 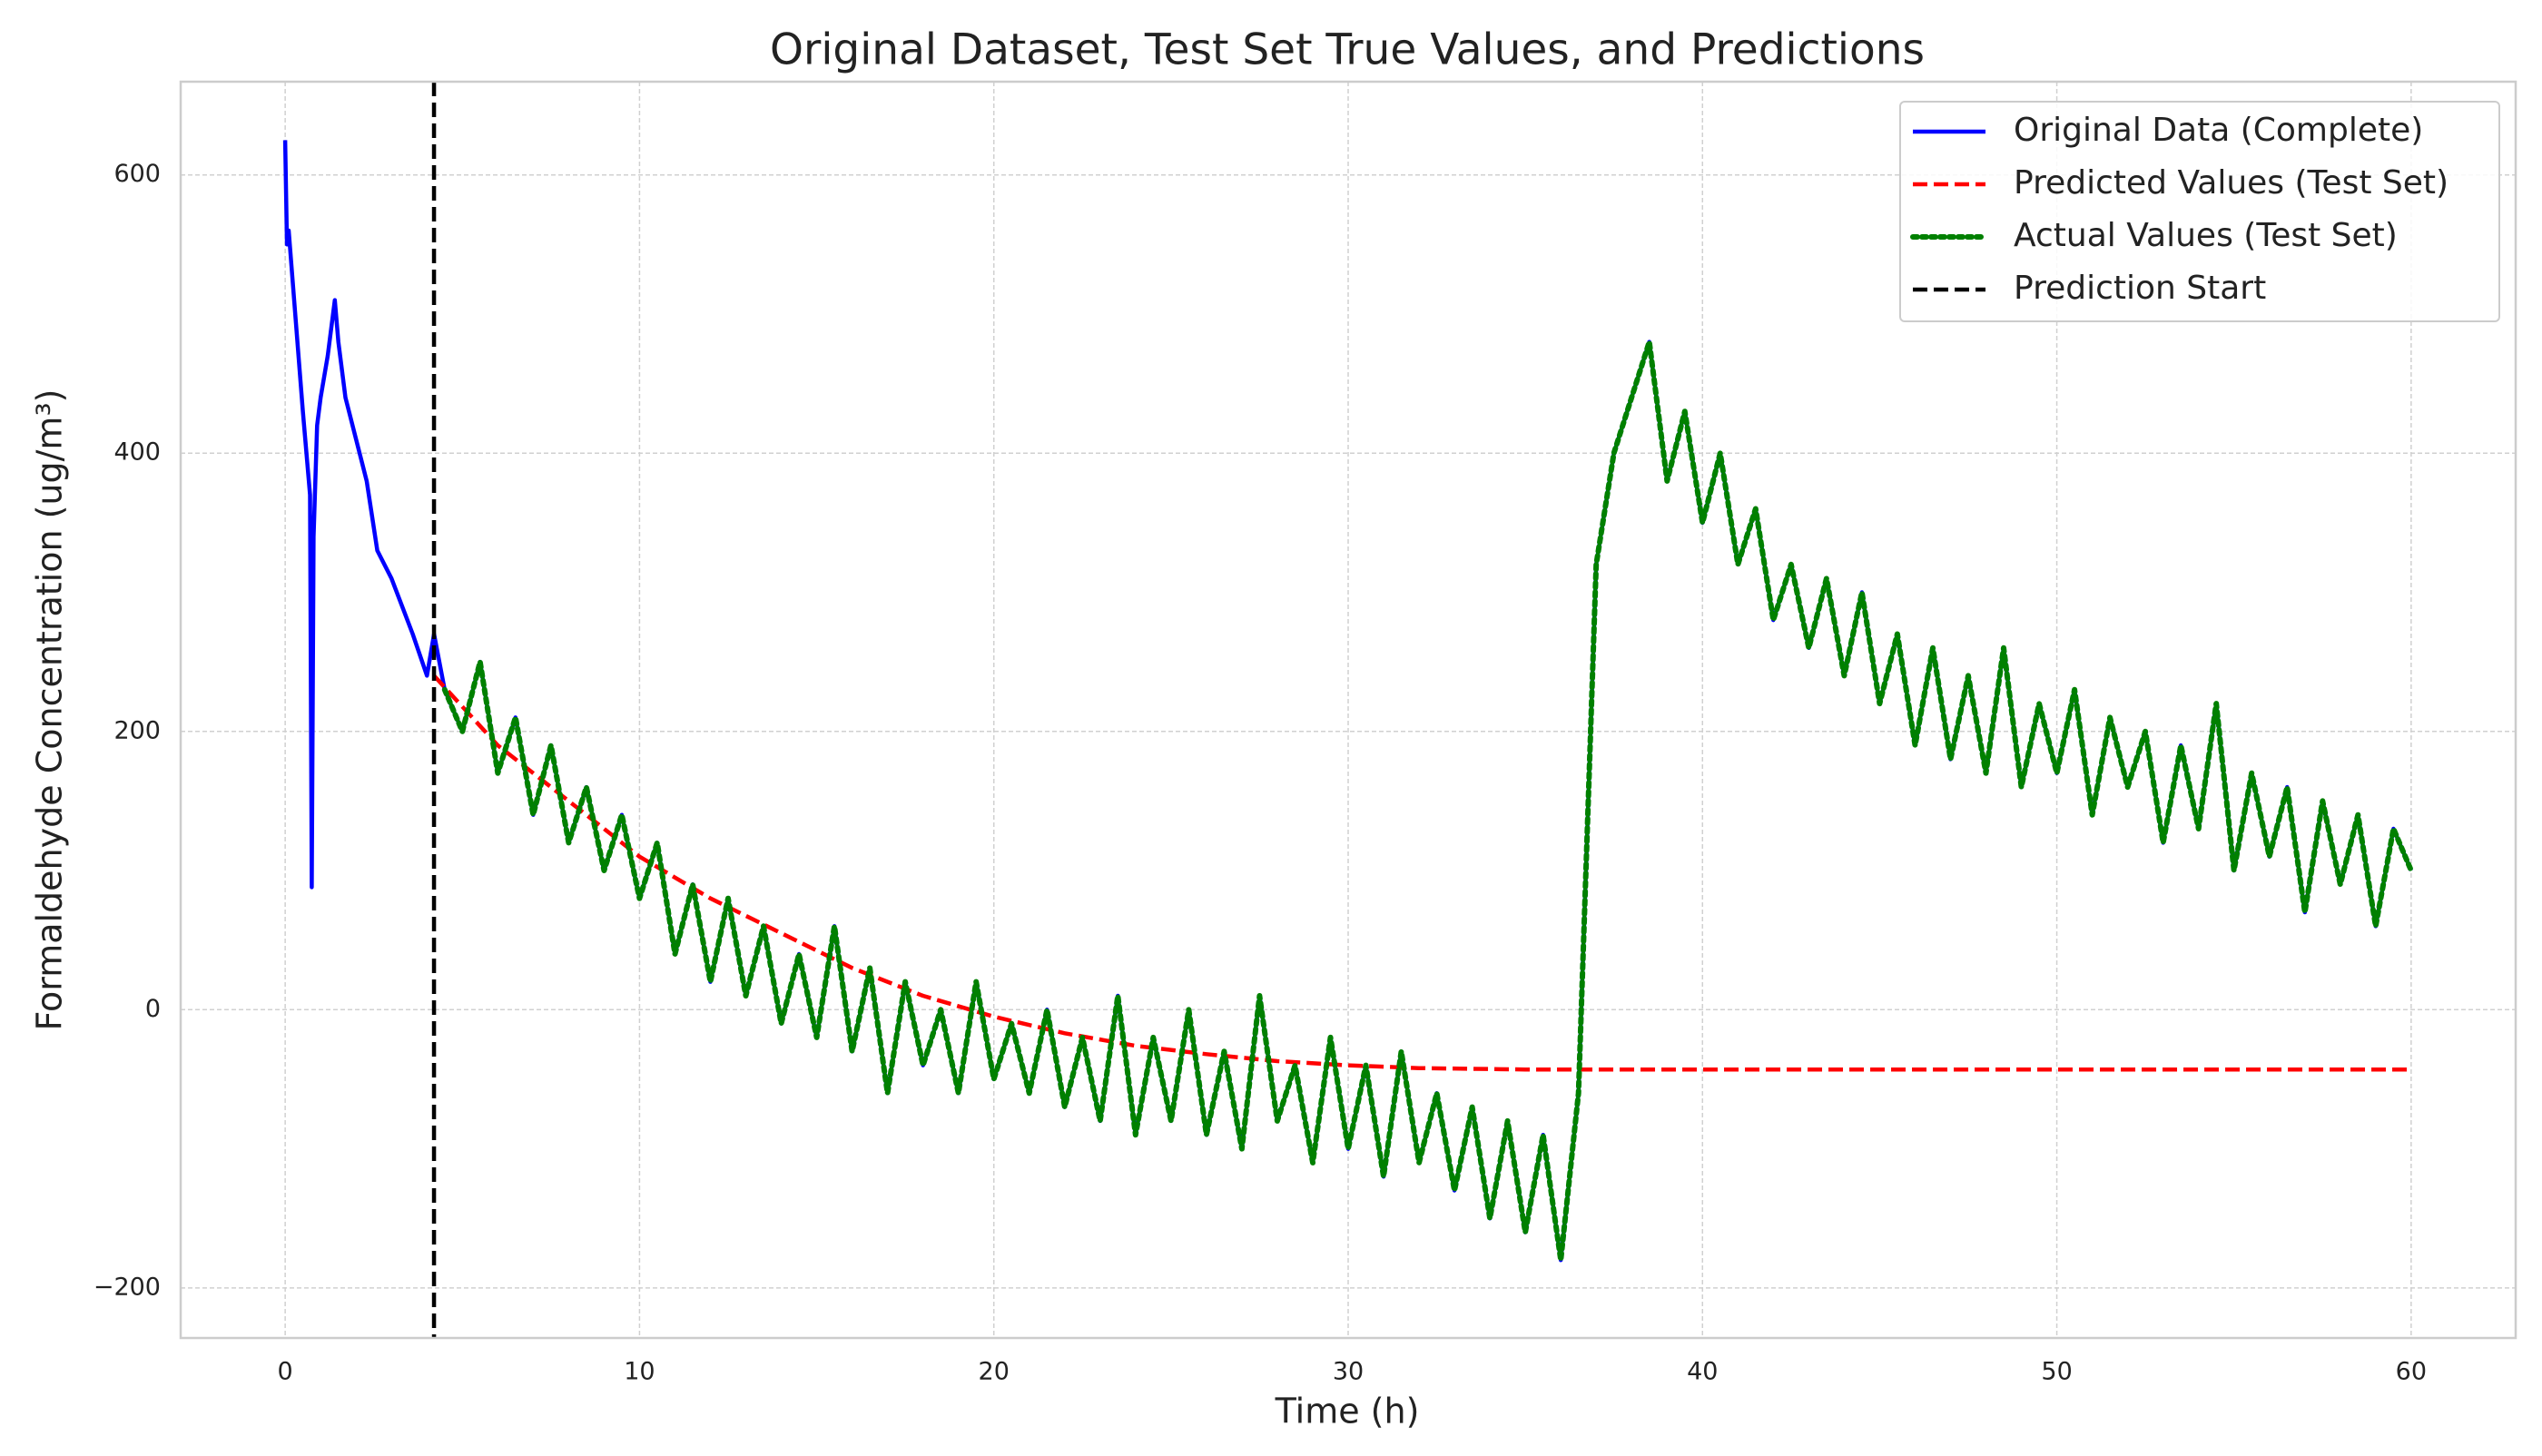 What do you see at coordinates (50, 709) in the screenshot?
I see `y-axis-label: Formaldehyde Concentration (ug/m³)` at bounding box center [50, 709].